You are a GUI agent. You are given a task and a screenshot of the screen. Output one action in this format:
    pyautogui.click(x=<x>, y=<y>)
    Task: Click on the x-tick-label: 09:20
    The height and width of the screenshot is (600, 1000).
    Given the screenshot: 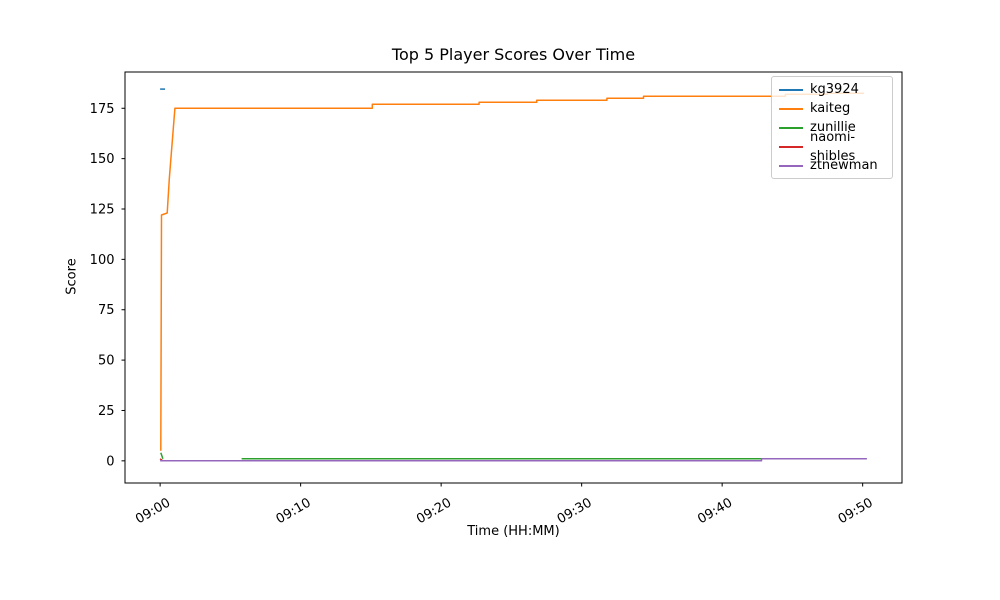 What is the action you would take?
    pyautogui.click(x=434, y=511)
    